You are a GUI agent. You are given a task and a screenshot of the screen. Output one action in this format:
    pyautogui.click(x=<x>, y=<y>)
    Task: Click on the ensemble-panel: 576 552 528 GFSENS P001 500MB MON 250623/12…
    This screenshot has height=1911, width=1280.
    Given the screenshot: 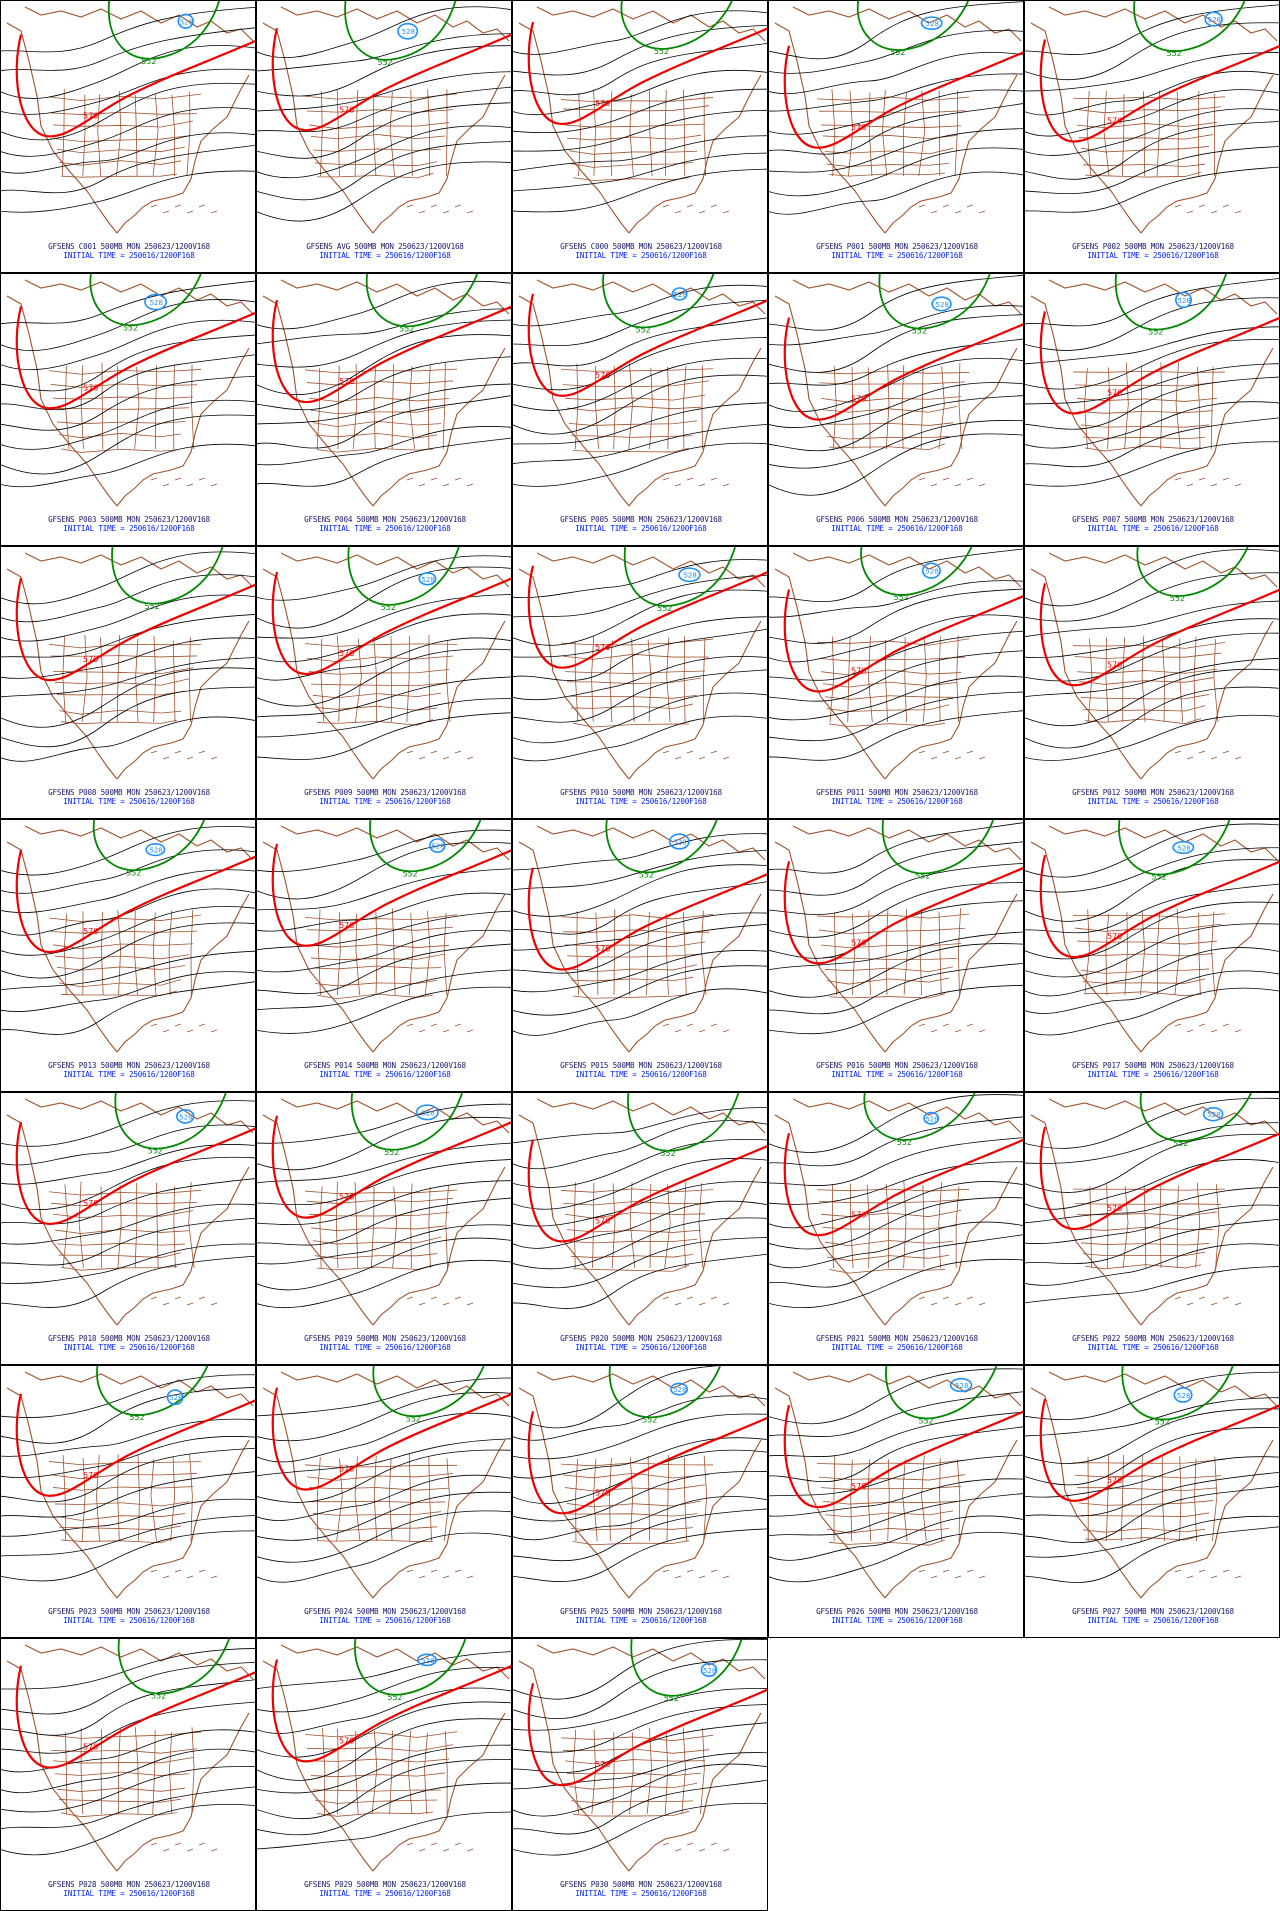 What is the action you would take?
    pyautogui.click(x=896, y=136)
    